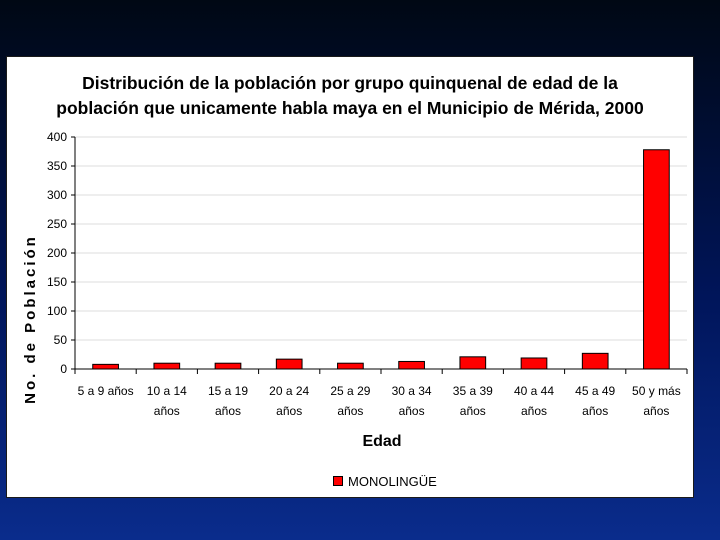  What do you see at coordinates (57, 224) in the screenshot?
I see `y-tick-label: 250` at bounding box center [57, 224].